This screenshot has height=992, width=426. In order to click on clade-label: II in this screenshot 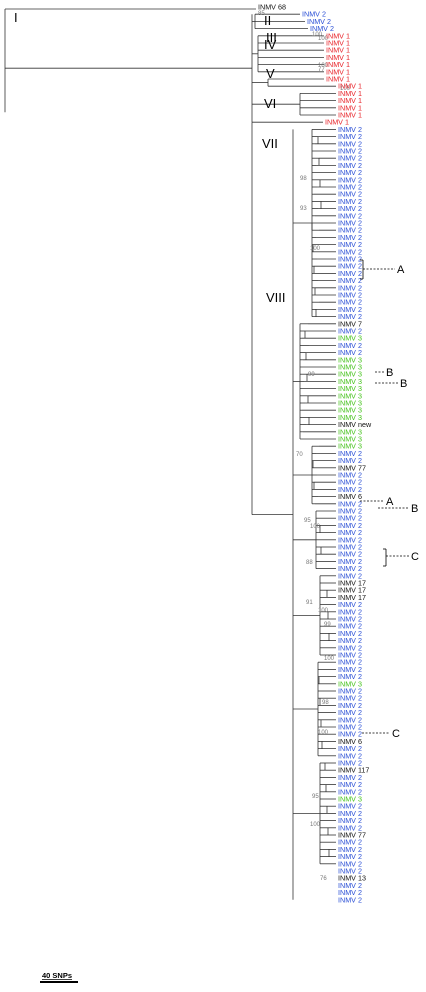, I will do `click(267, 20)`.